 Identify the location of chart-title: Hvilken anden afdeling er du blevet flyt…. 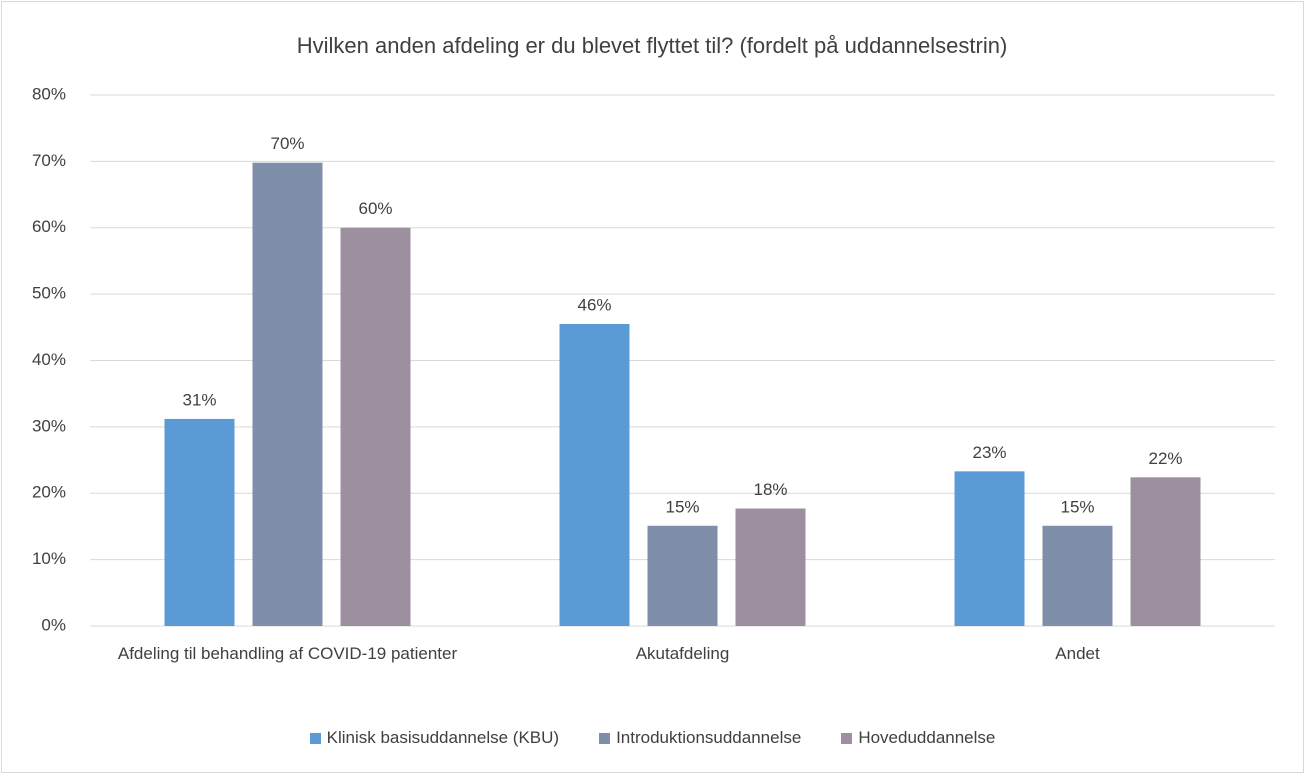
(652, 45).